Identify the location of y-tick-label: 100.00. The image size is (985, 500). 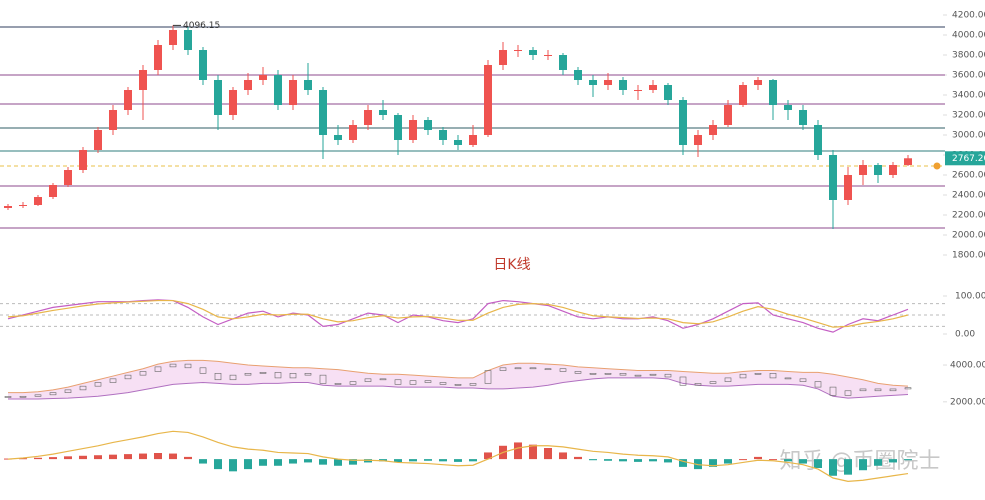
(970, 297).